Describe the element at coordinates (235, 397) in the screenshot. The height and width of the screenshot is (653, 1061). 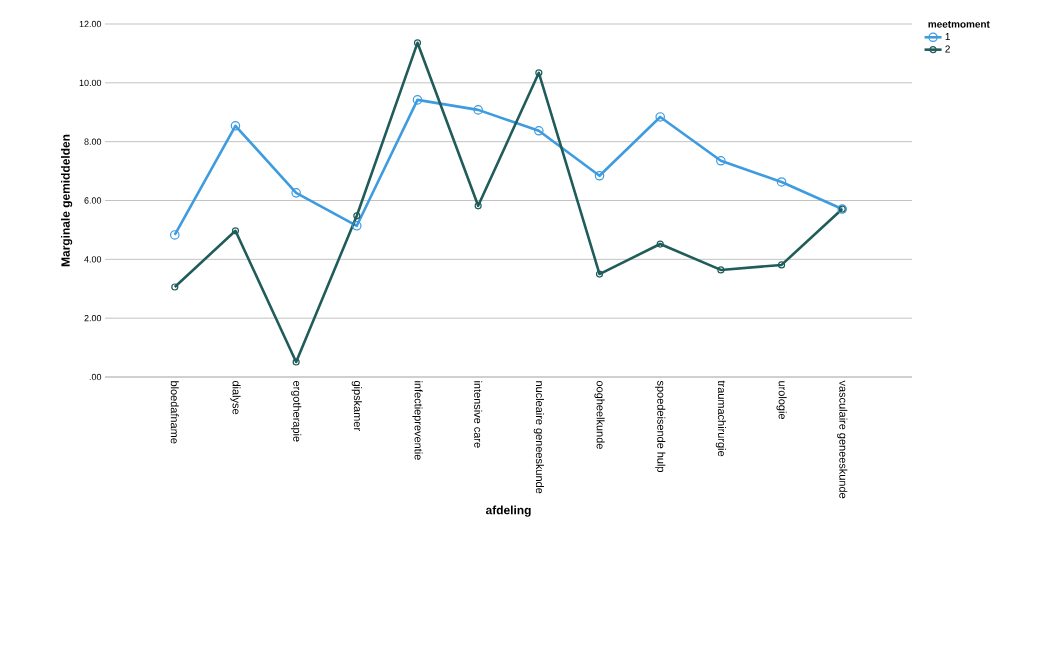
I see `x-tick-label: dialyse` at that location.